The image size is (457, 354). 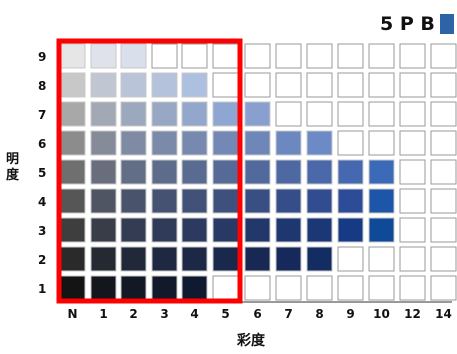 What do you see at coordinates (319, 201) in the screenshot?
I see `swatch-v4-c8` at bounding box center [319, 201].